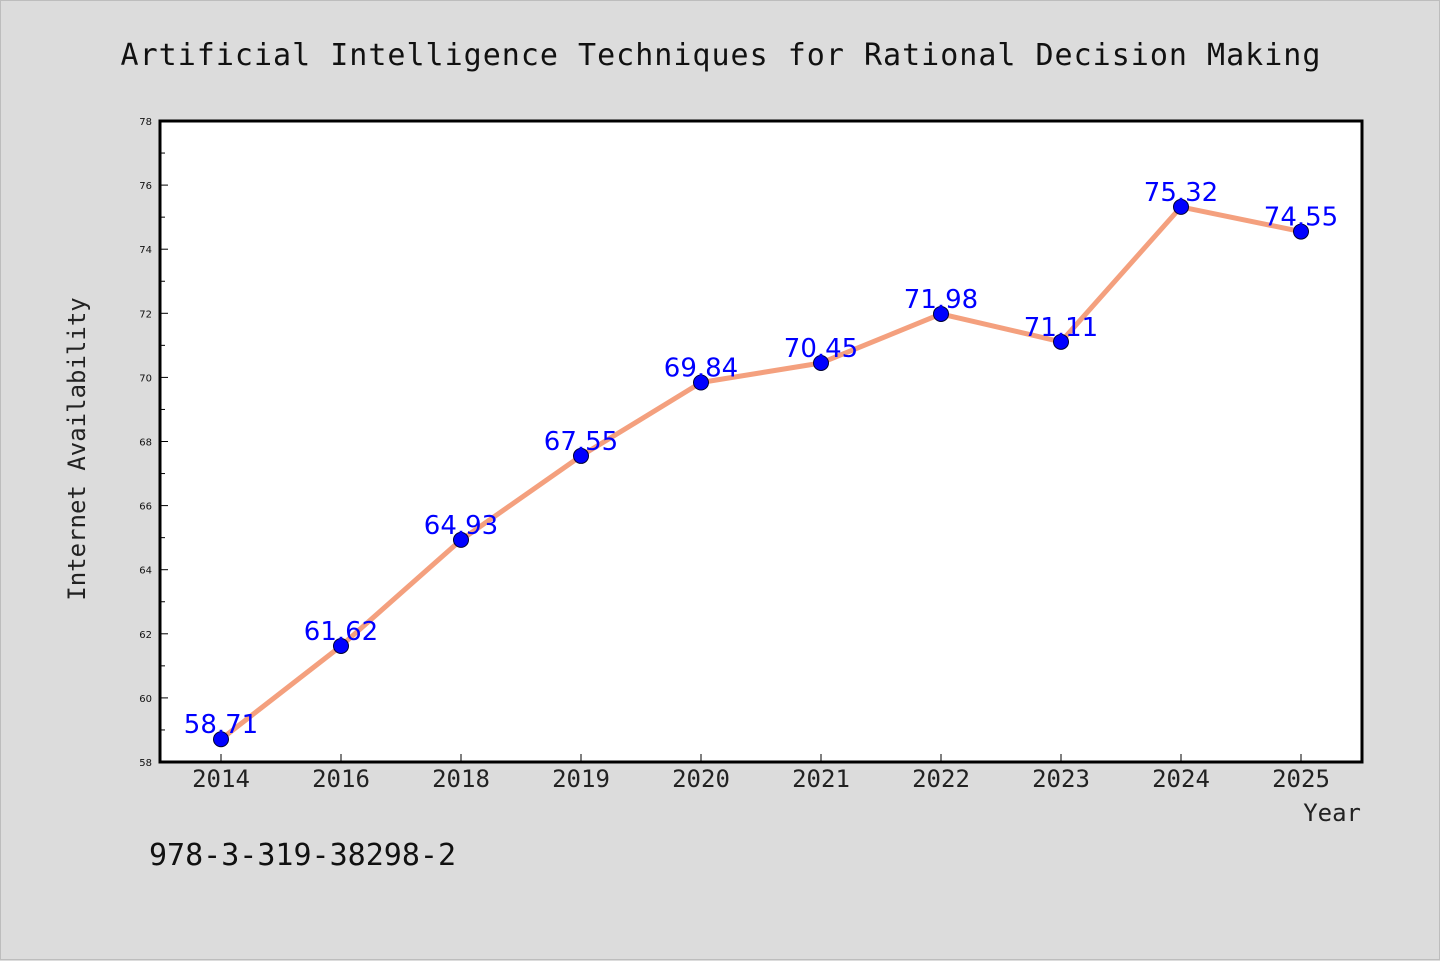 The width and height of the screenshot is (1440, 961). I want to click on x-axis-label: Year, so click(1332, 813).